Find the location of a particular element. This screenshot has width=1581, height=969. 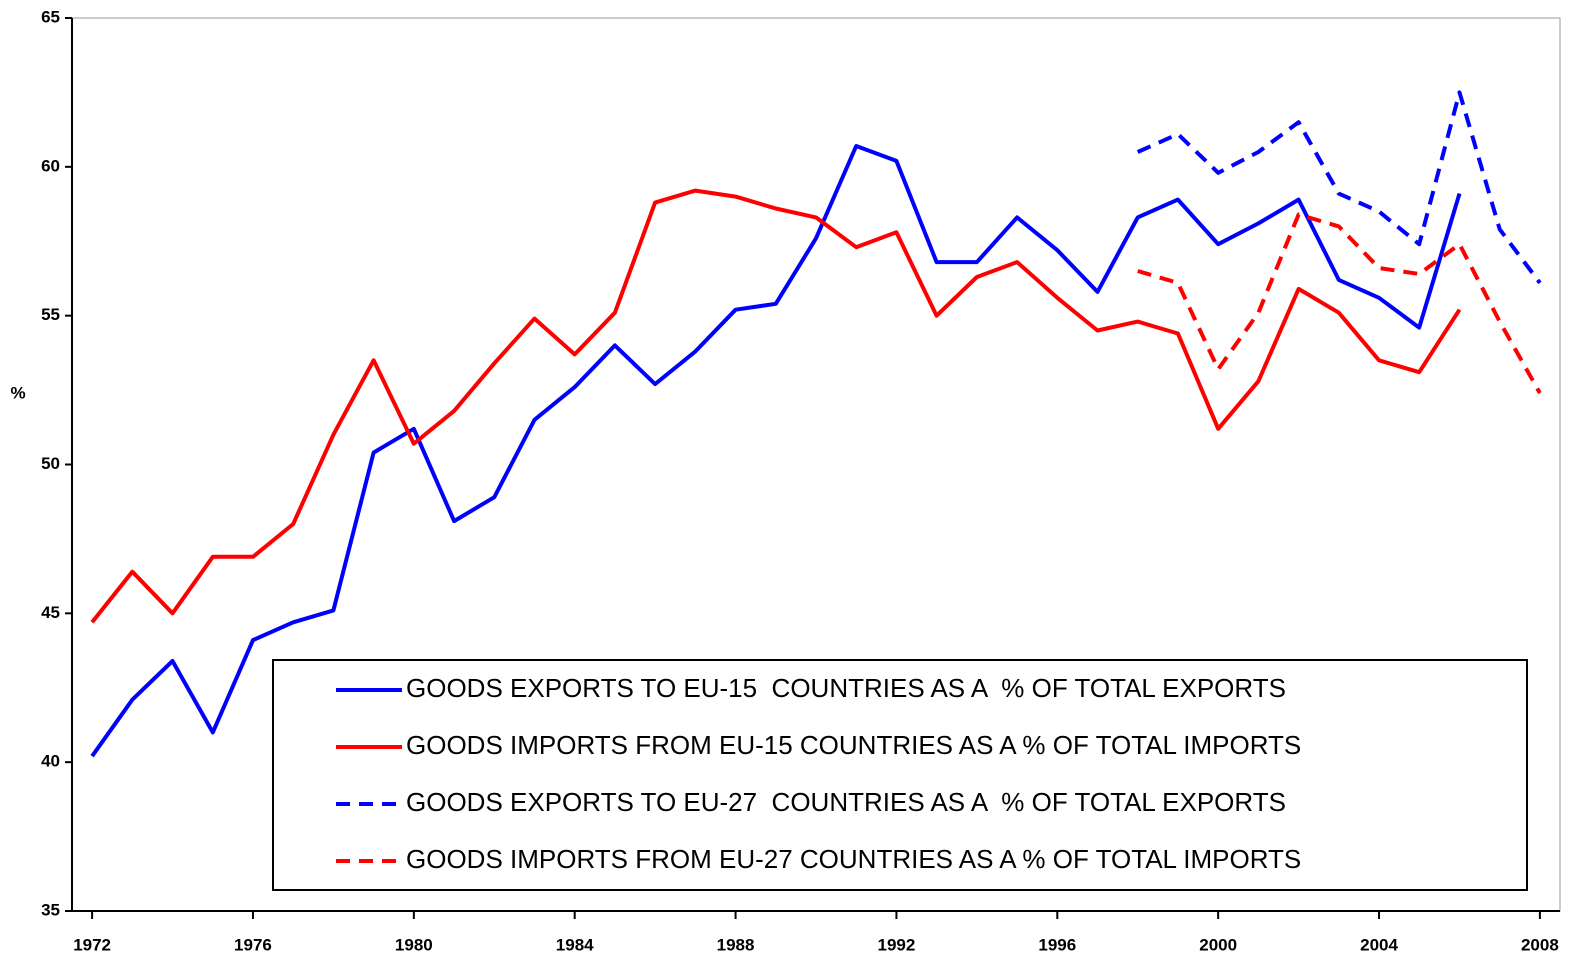

x-tick-label: 1988 is located at coordinates (736, 944).